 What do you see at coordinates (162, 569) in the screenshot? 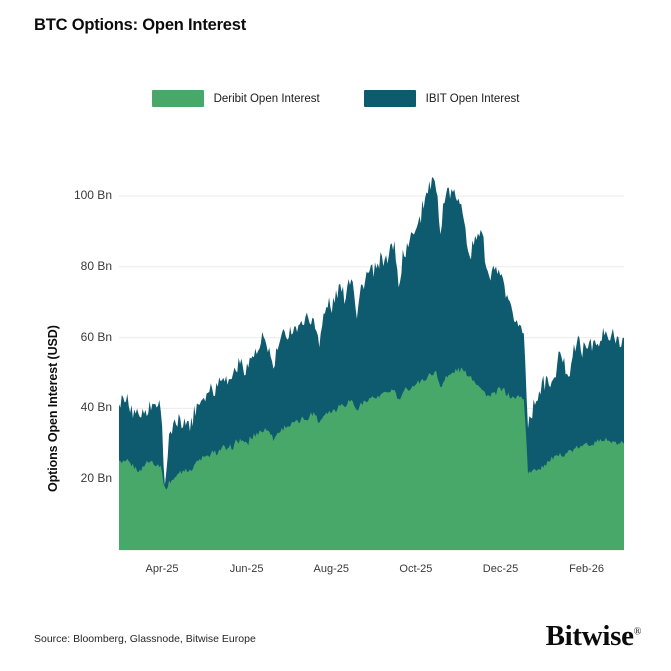
I see `x-tick-label: Apr-25` at bounding box center [162, 569].